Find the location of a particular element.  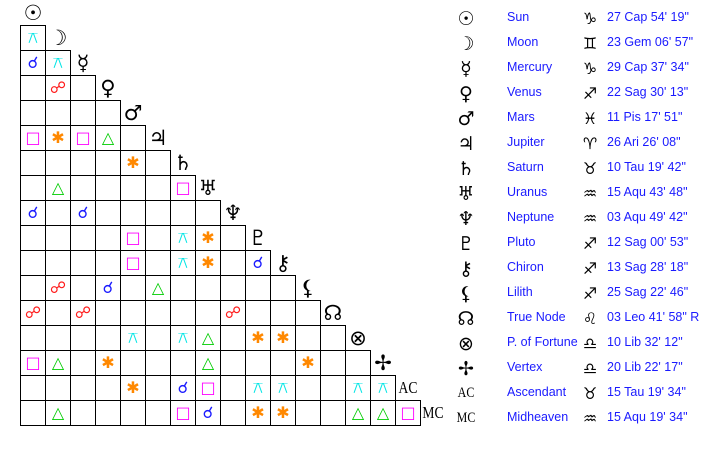

planet-name: Chiron is located at coordinates (525, 267).